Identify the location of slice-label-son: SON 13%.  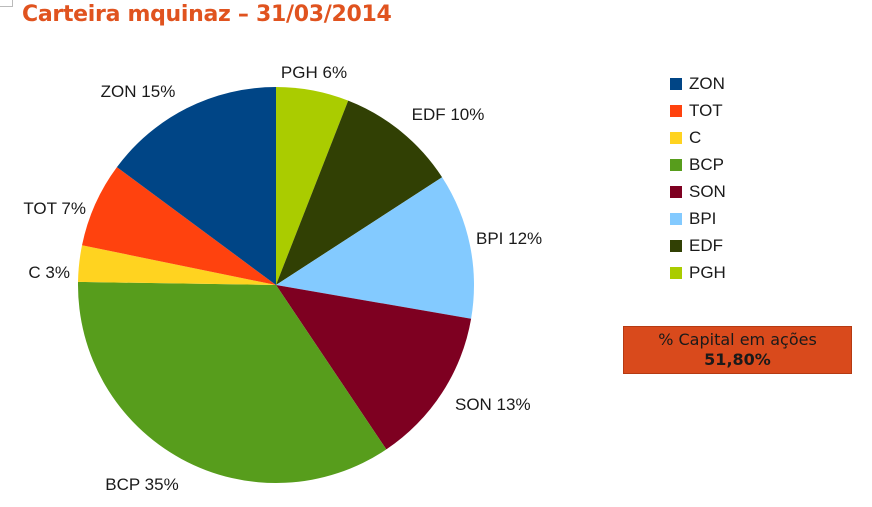
(493, 404).